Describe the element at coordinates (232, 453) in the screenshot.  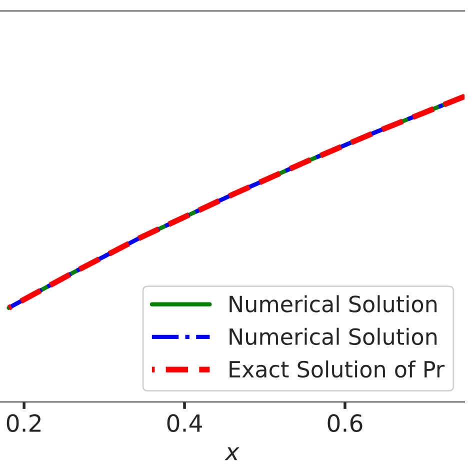
I see `x-axis-title: x` at that location.